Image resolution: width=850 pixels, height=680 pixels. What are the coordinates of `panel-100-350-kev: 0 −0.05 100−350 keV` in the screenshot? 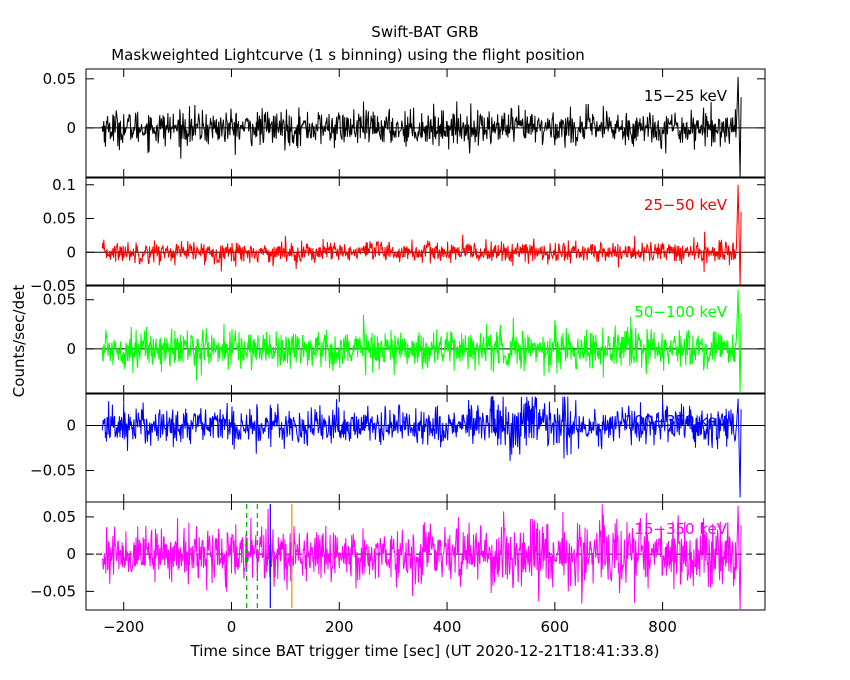 It's located at (398, 448).